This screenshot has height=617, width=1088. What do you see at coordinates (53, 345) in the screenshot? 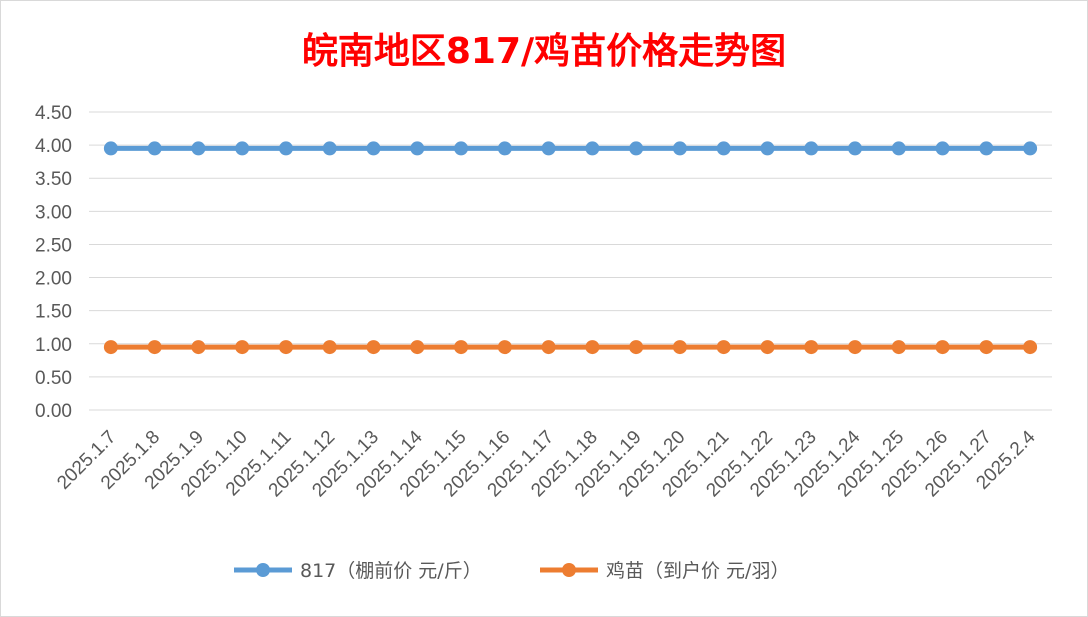
I see `y-tick-label: 1.00` at bounding box center [53, 345].